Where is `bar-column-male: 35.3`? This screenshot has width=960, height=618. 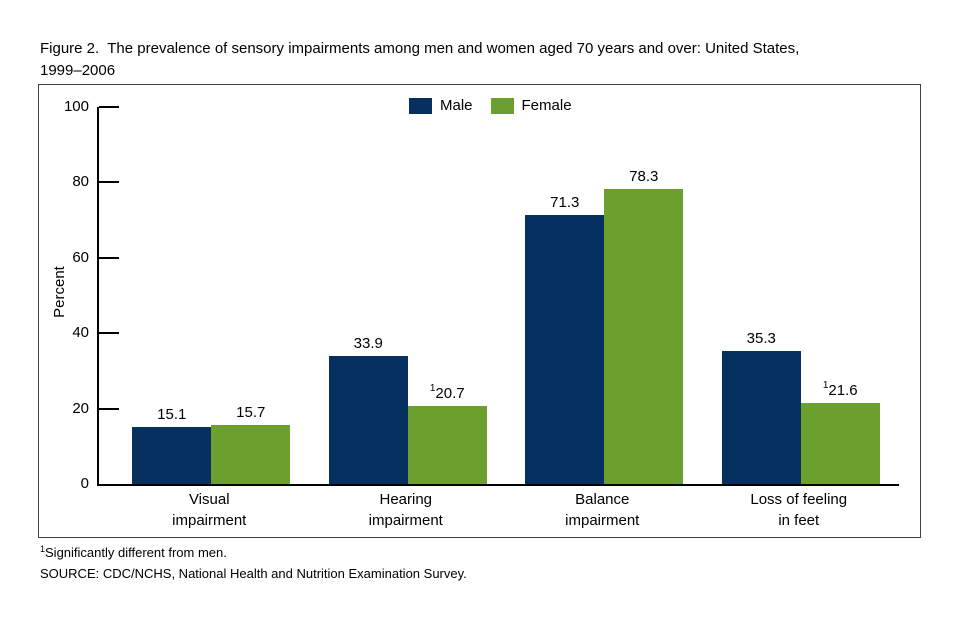
bar-column-male: 35.3 is located at coordinates (761, 406).